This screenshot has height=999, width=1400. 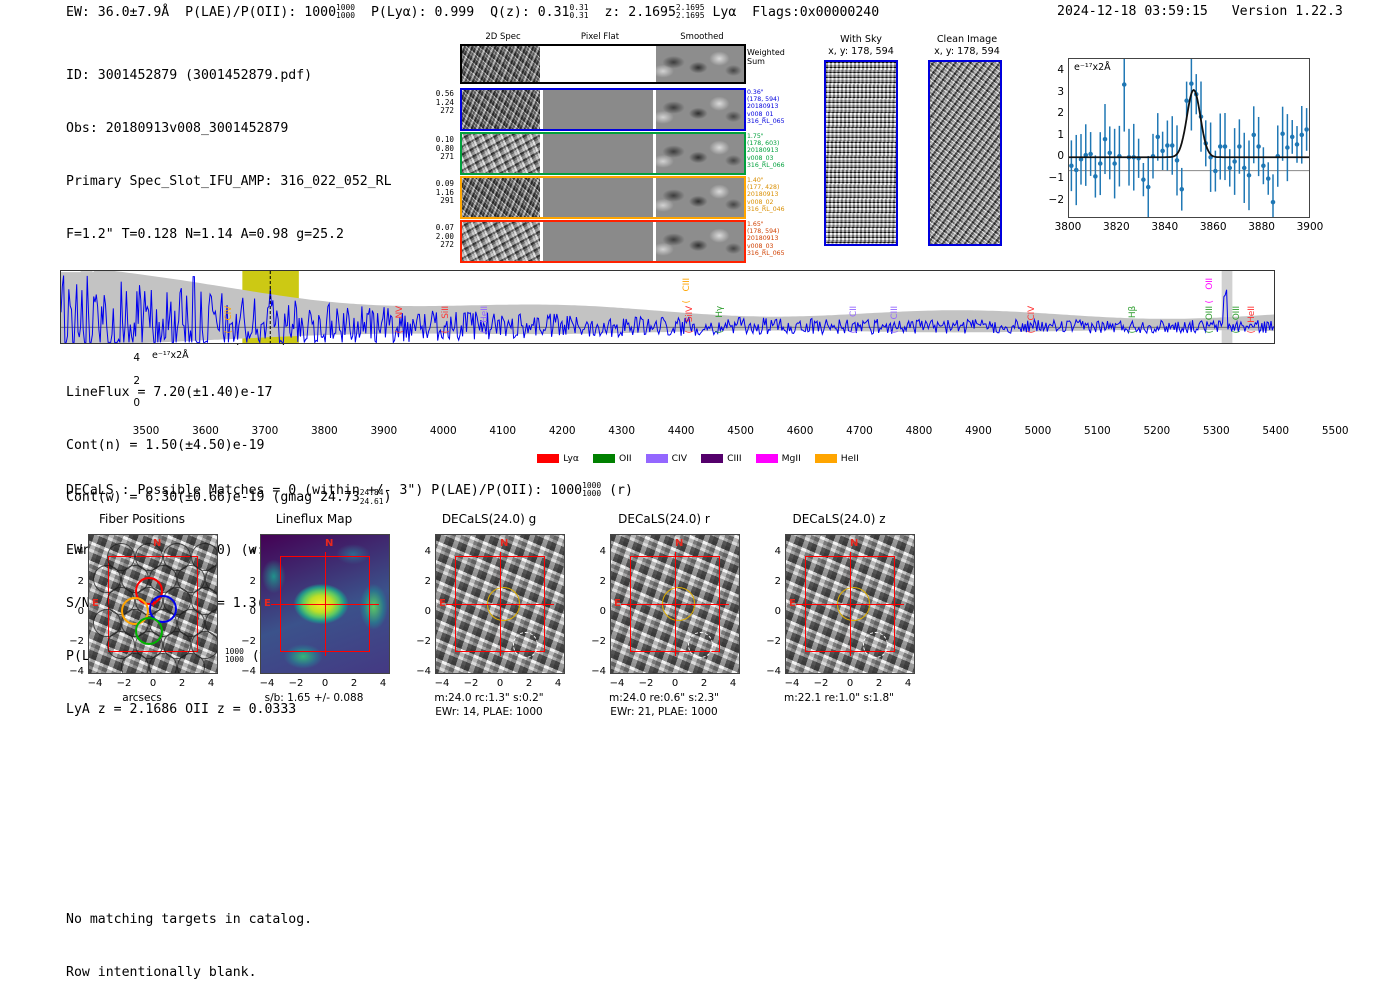 I want to click on emission-line-label-oiii: OIII, so click(x=1237, y=313).